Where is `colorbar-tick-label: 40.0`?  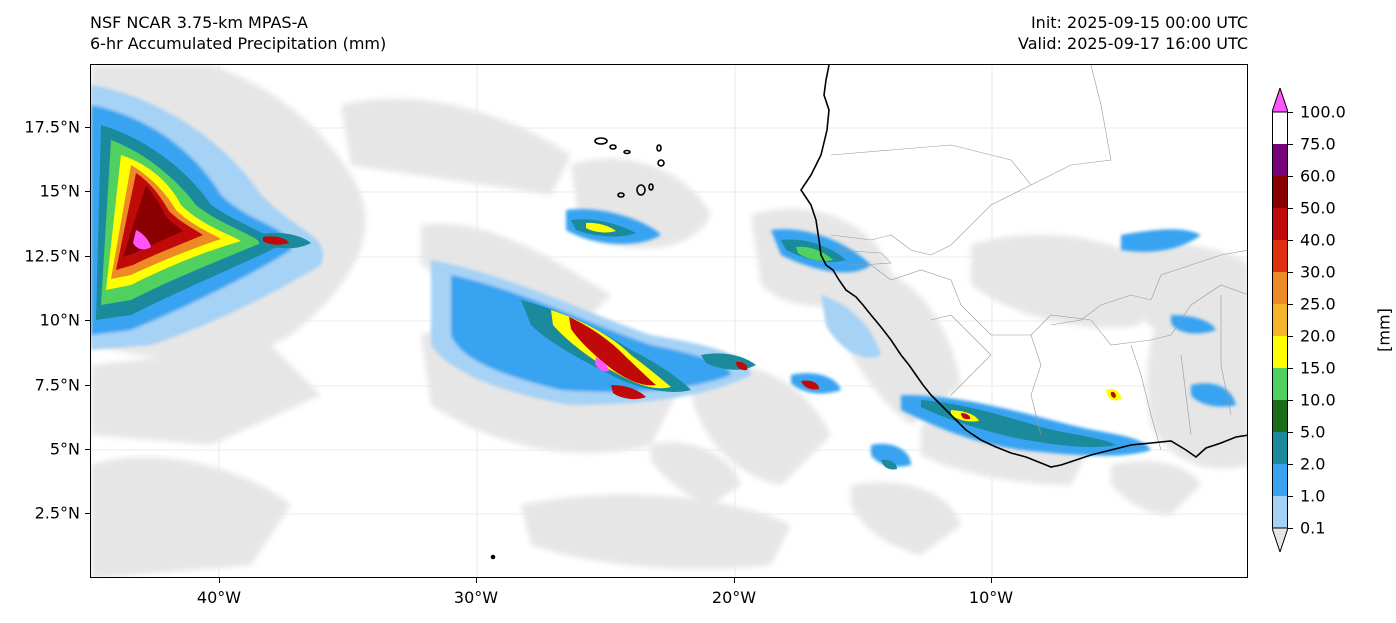 colorbar-tick-label: 40.0 is located at coordinates (1318, 240).